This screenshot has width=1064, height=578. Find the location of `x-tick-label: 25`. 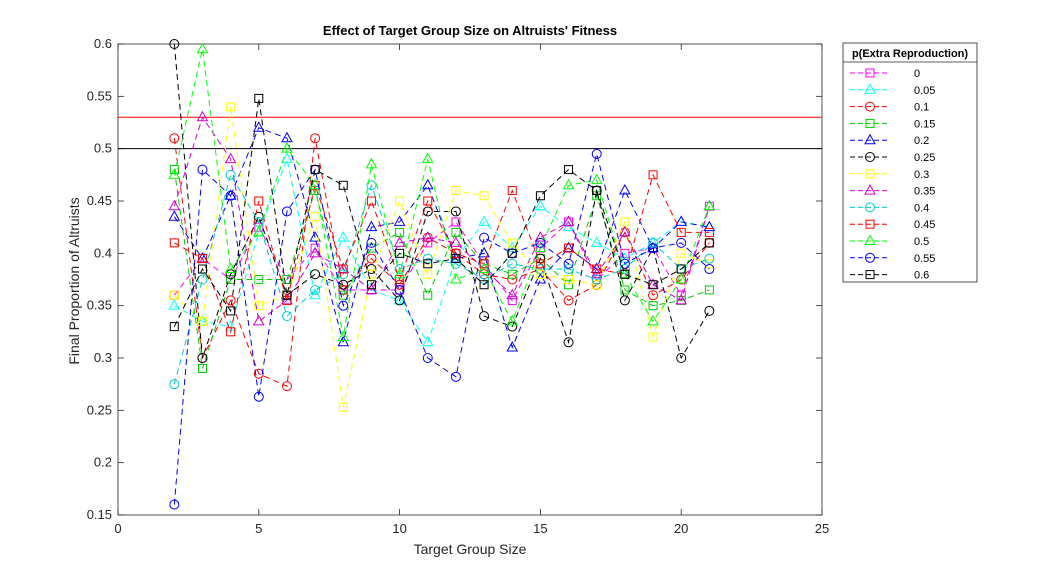

x-tick-label: 25 is located at coordinates (822, 528).